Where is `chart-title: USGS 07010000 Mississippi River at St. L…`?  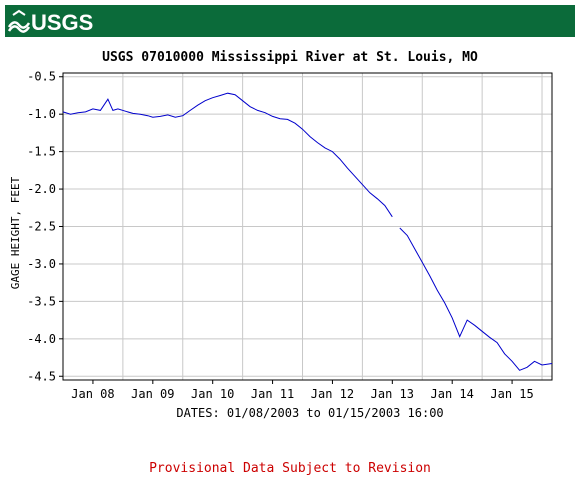 chart-title: USGS 07010000 Mississippi River at St. L… is located at coordinates (290, 57).